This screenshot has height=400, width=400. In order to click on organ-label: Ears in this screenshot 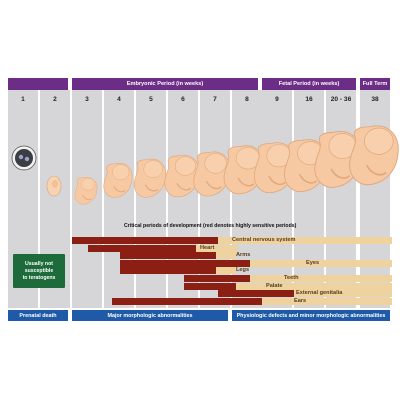, I will do `click(300, 300)`.